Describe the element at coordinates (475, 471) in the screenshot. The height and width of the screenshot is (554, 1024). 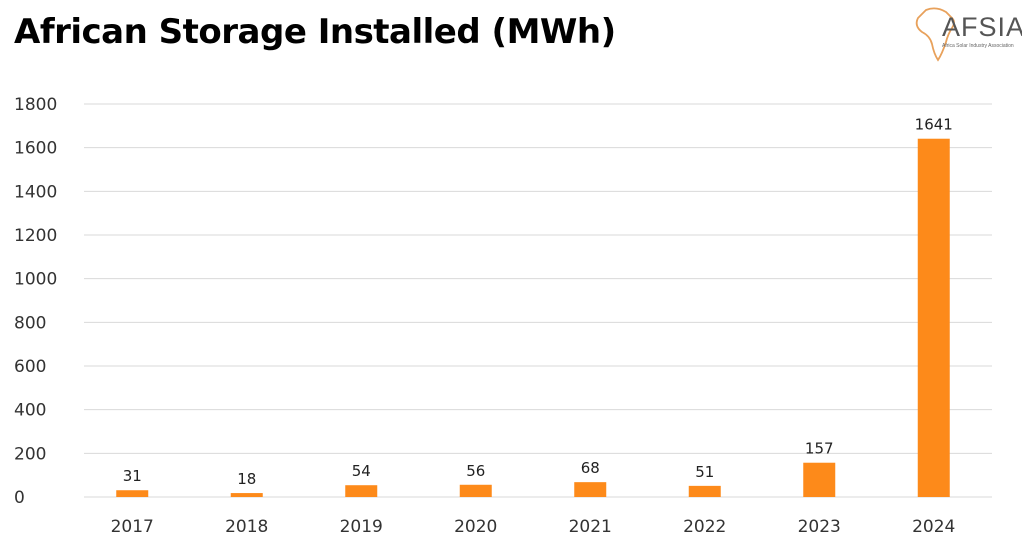
I see `data-label: 56` at that location.